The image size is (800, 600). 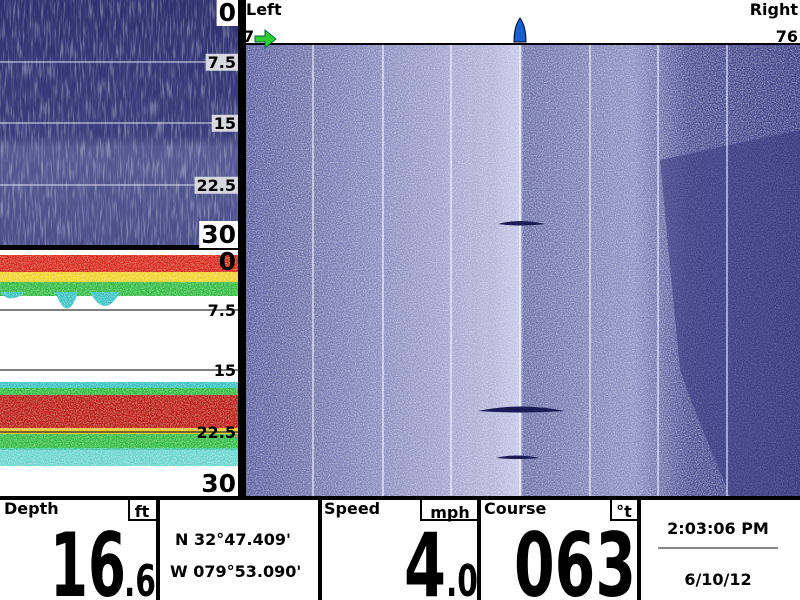 I want to click on fish-shadows, so click(x=521, y=340).